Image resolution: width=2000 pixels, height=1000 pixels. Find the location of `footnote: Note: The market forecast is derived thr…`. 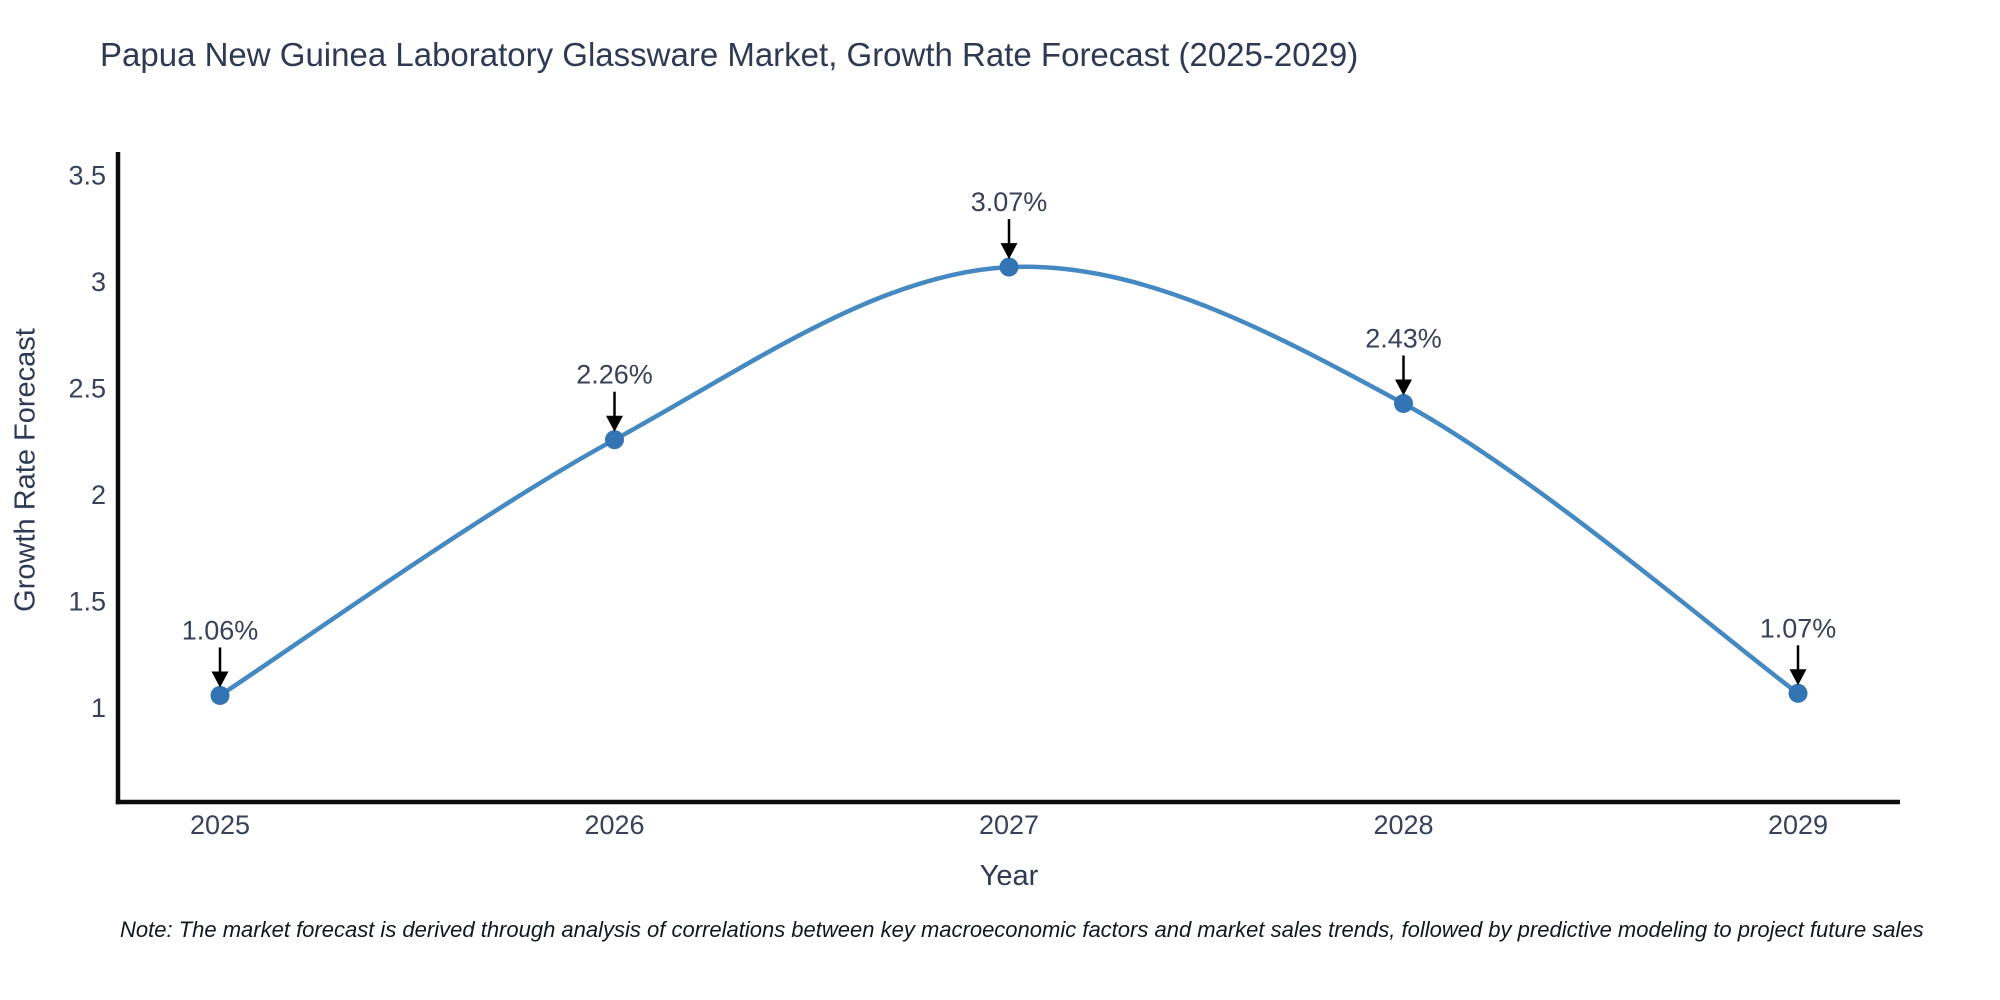

footnote: Note: The market forecast is derived thr… is located at coordinates (1022, 929).